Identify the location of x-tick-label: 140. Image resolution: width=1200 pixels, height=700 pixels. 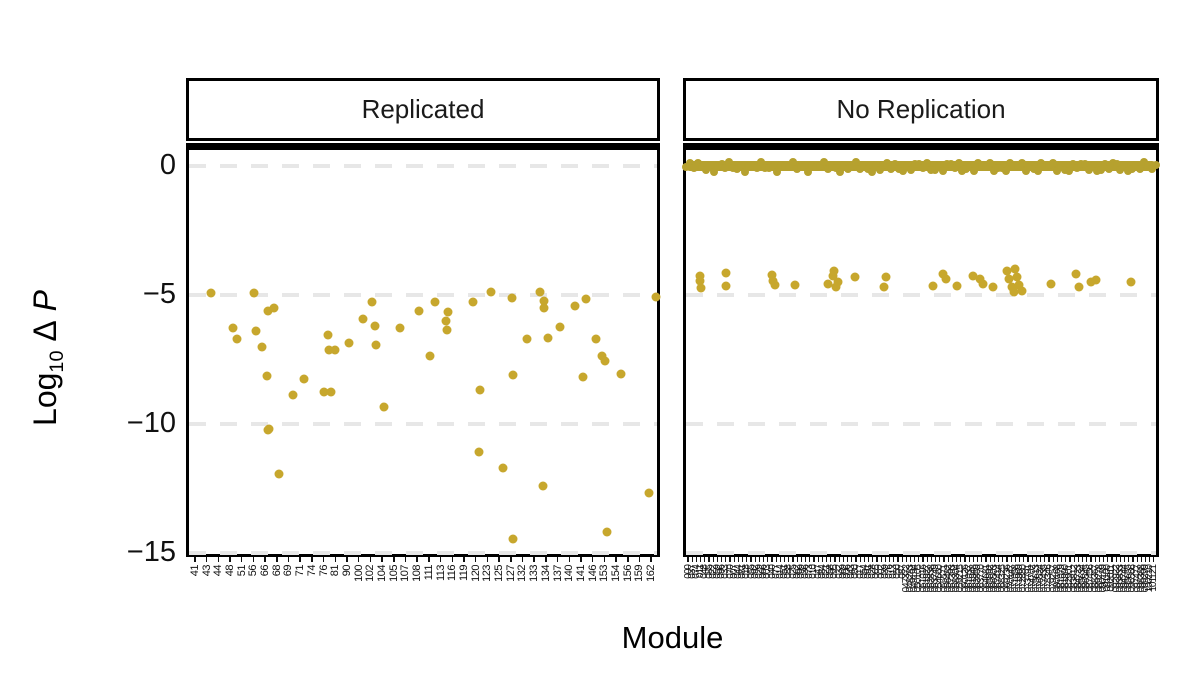
(569, 573).